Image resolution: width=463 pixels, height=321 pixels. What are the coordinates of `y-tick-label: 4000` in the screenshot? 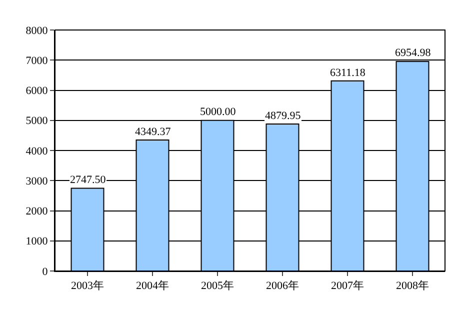 It's located at (37, 151).